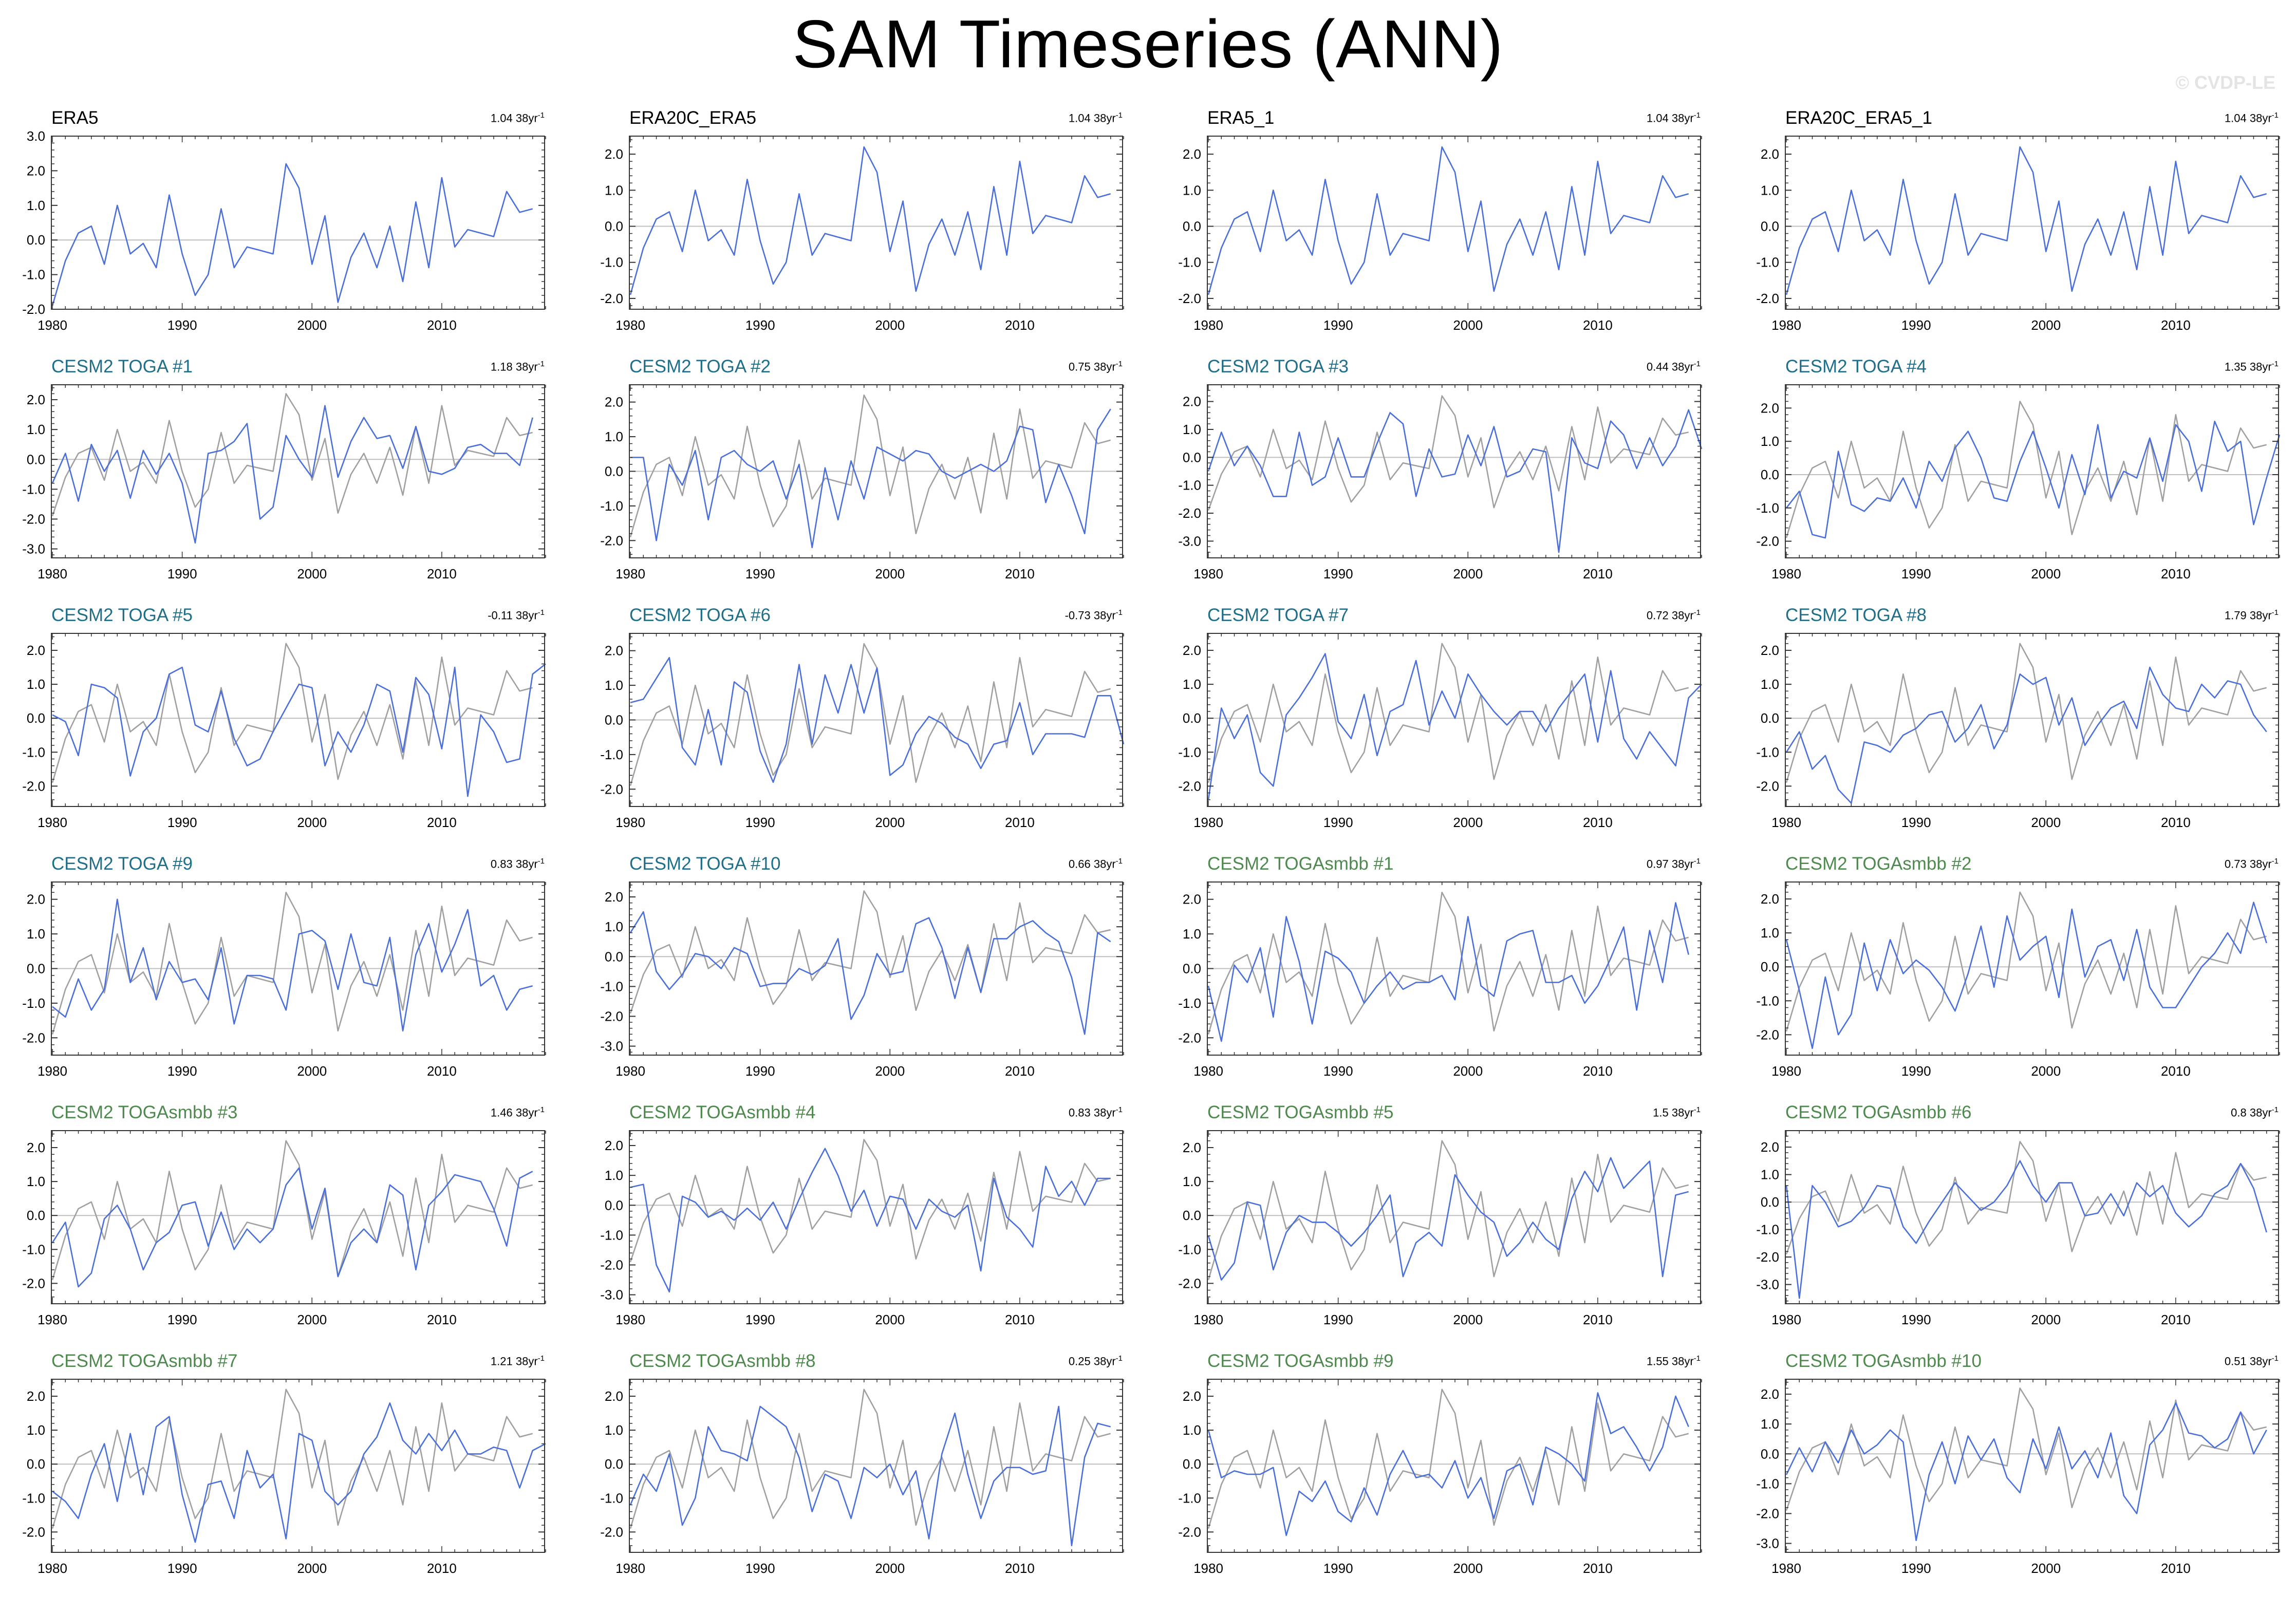 This screenshot has height=1614, width=2296. I want to click on panel-title: ERA20C_ERA5, so click(693, 118).